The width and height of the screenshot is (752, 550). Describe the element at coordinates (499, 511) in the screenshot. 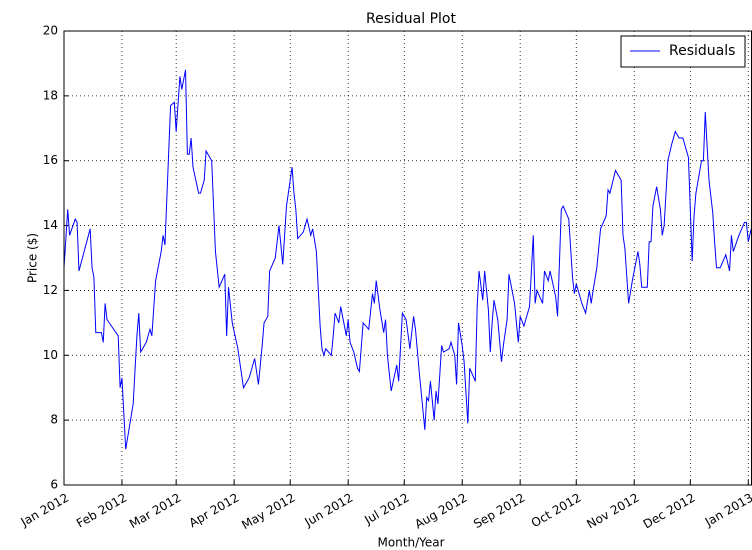

I see `x-tick-label: Sep 2012` at that location.